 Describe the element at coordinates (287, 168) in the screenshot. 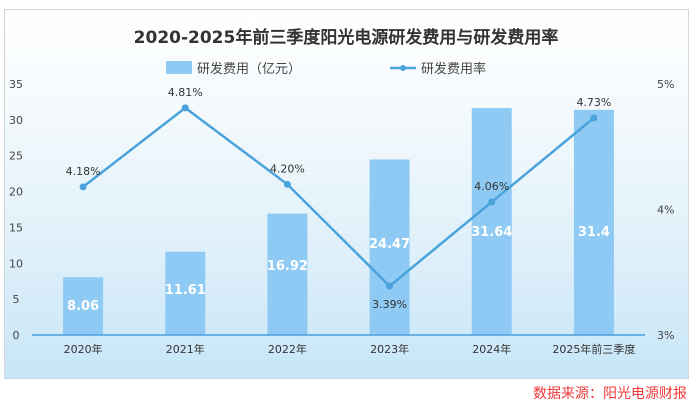

I see `rate-value-label: 4.20%` at that location.